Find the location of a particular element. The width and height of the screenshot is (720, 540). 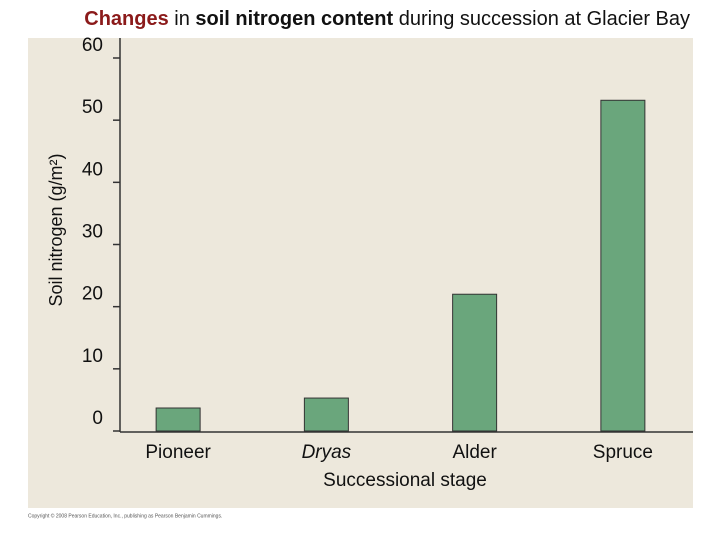

title-segment: during succession at Glacier Bay is located at coordinates (541, 19).